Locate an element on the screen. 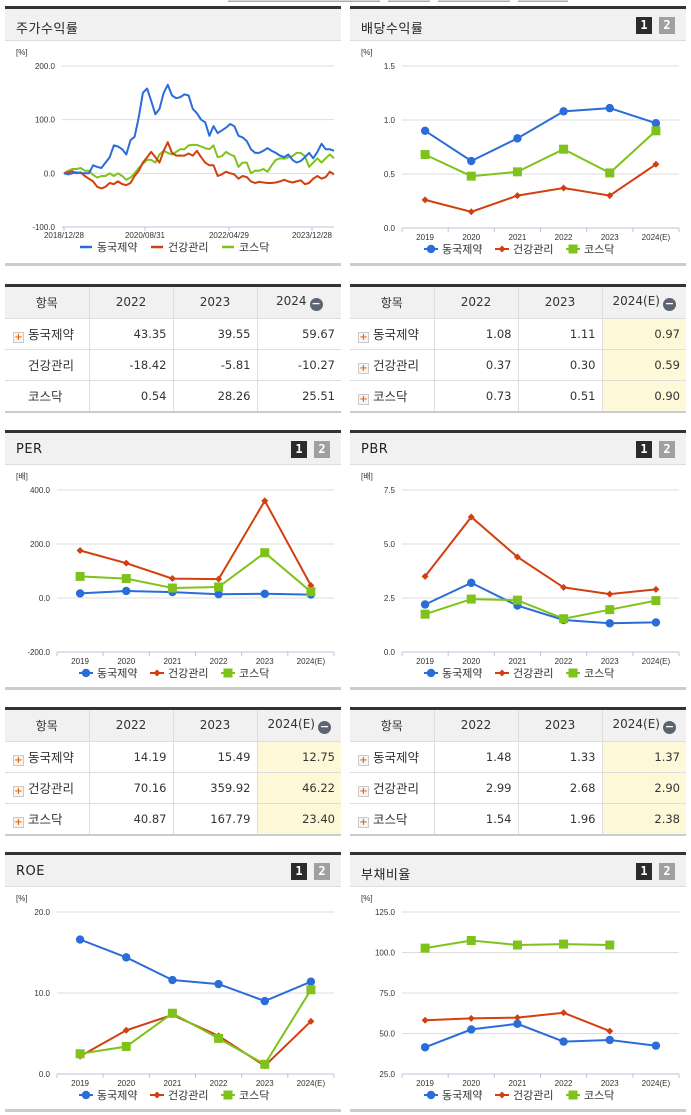 The height and width of the screenshot is (1115, 691). legend-label: 코스닥 is located at coordinates (254, 247).